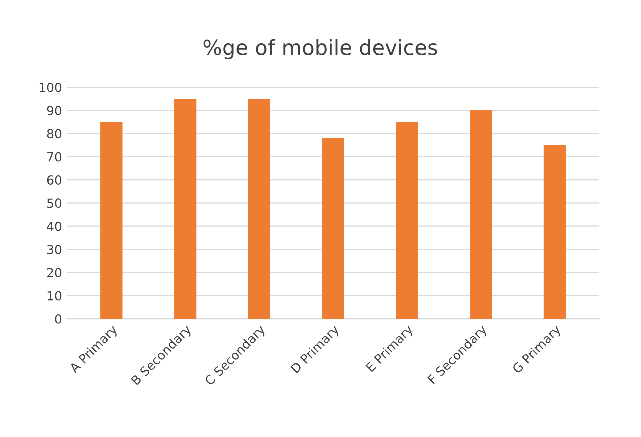  I want to click on y-tick-label: 100, so click(51, 87).